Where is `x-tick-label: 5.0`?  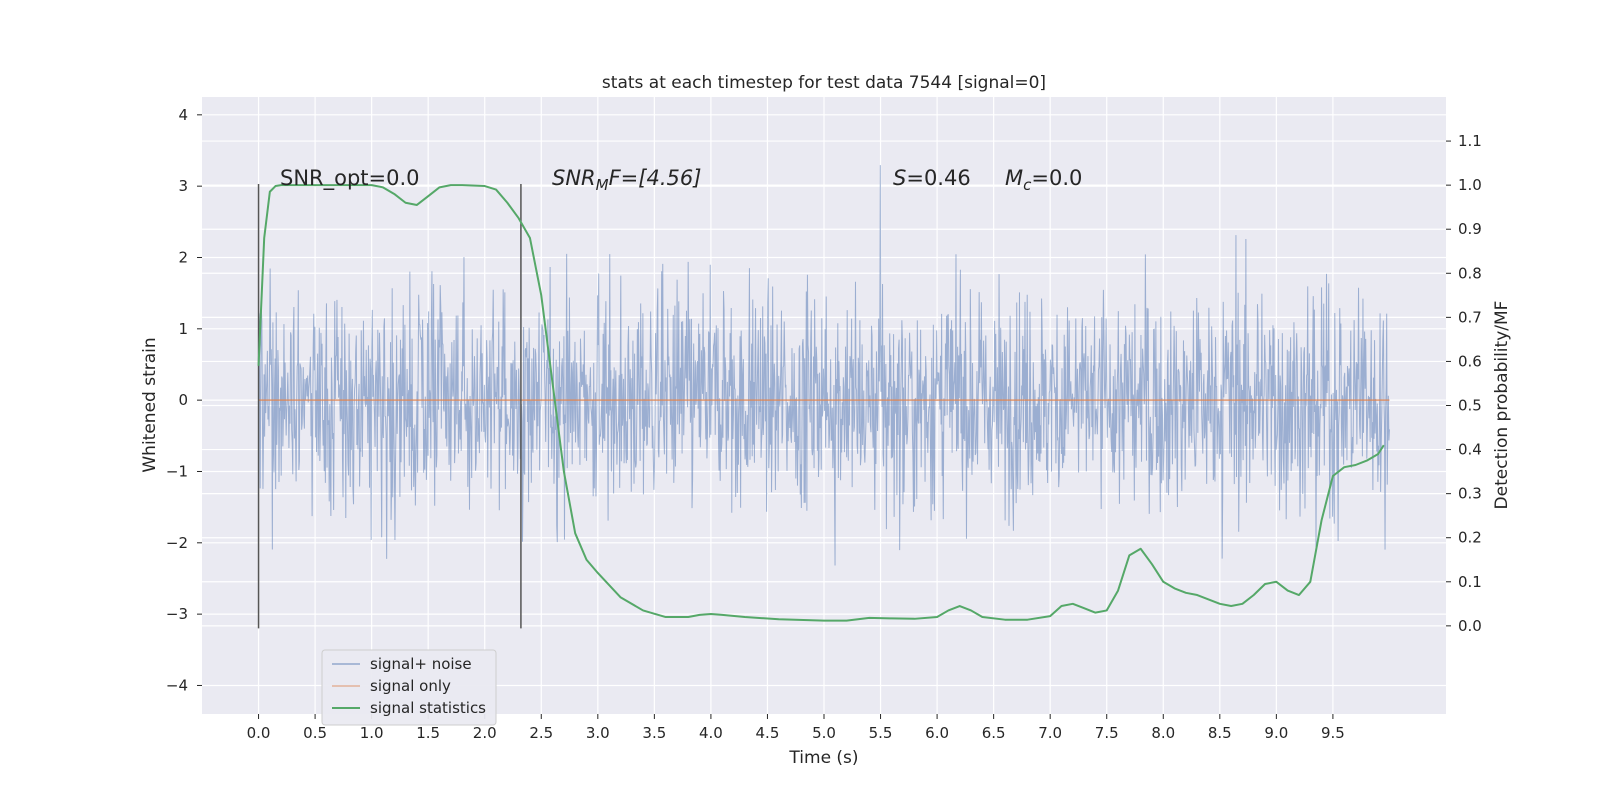 x-tick-label: 5.0 is located at coordinates (824, 733).